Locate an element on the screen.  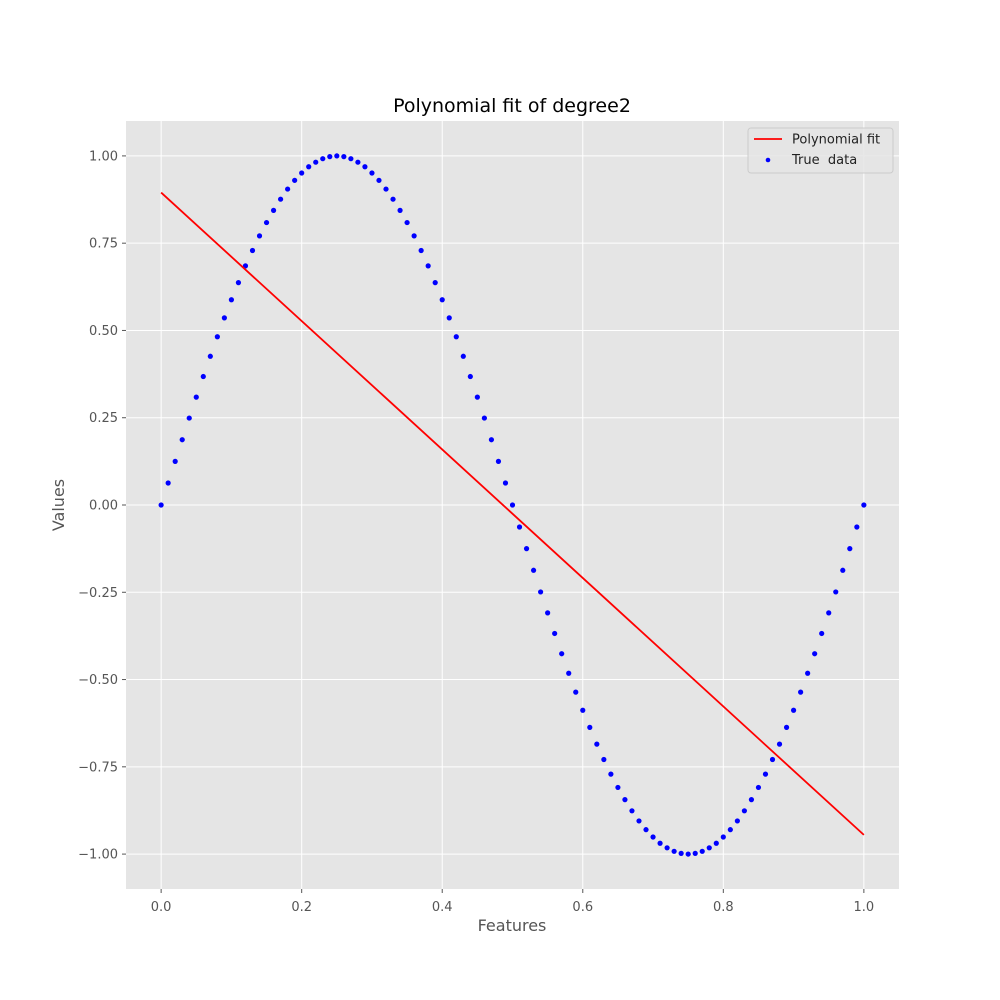
y-tick-label: 0.75 is located at coordinates (103, 244).